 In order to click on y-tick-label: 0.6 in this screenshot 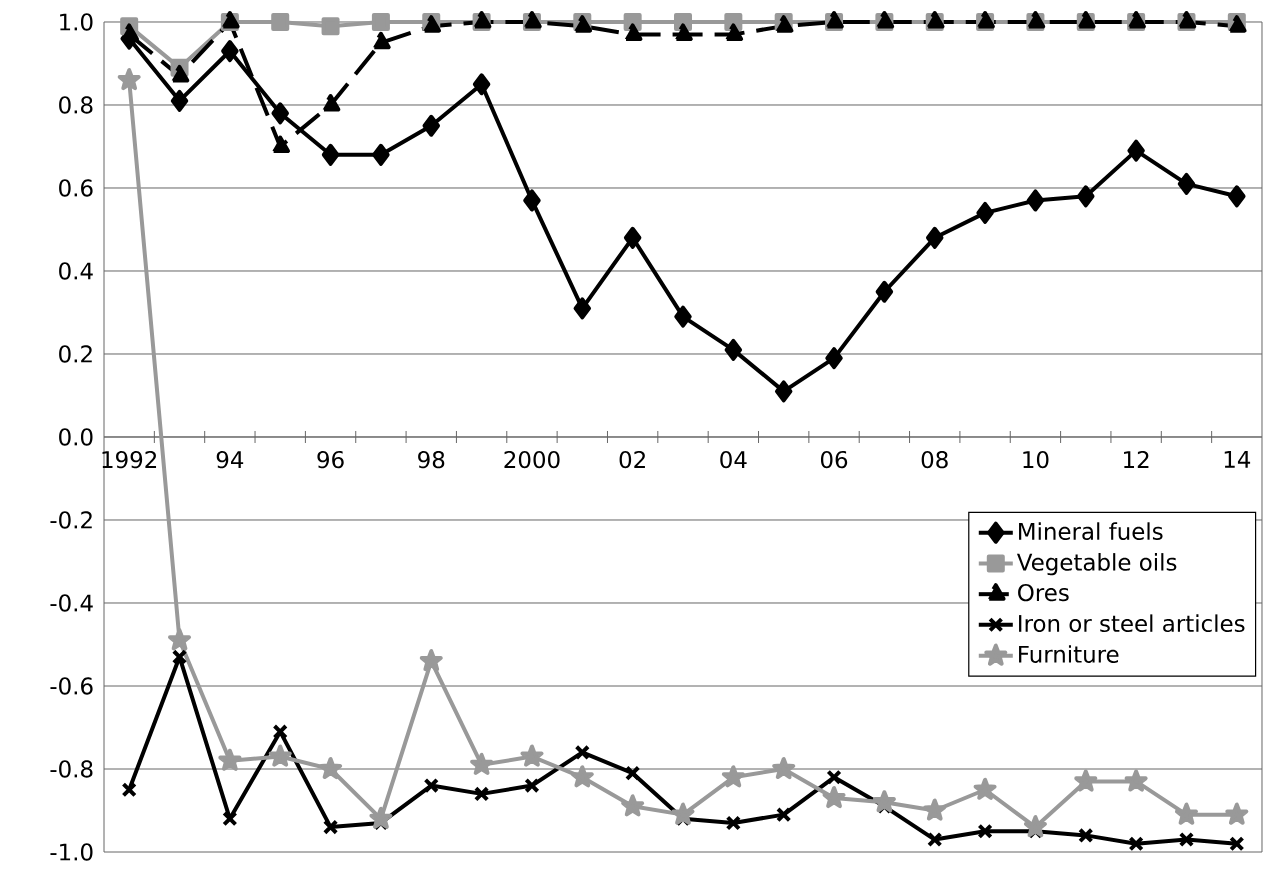, I will do `click(76, 188)`.